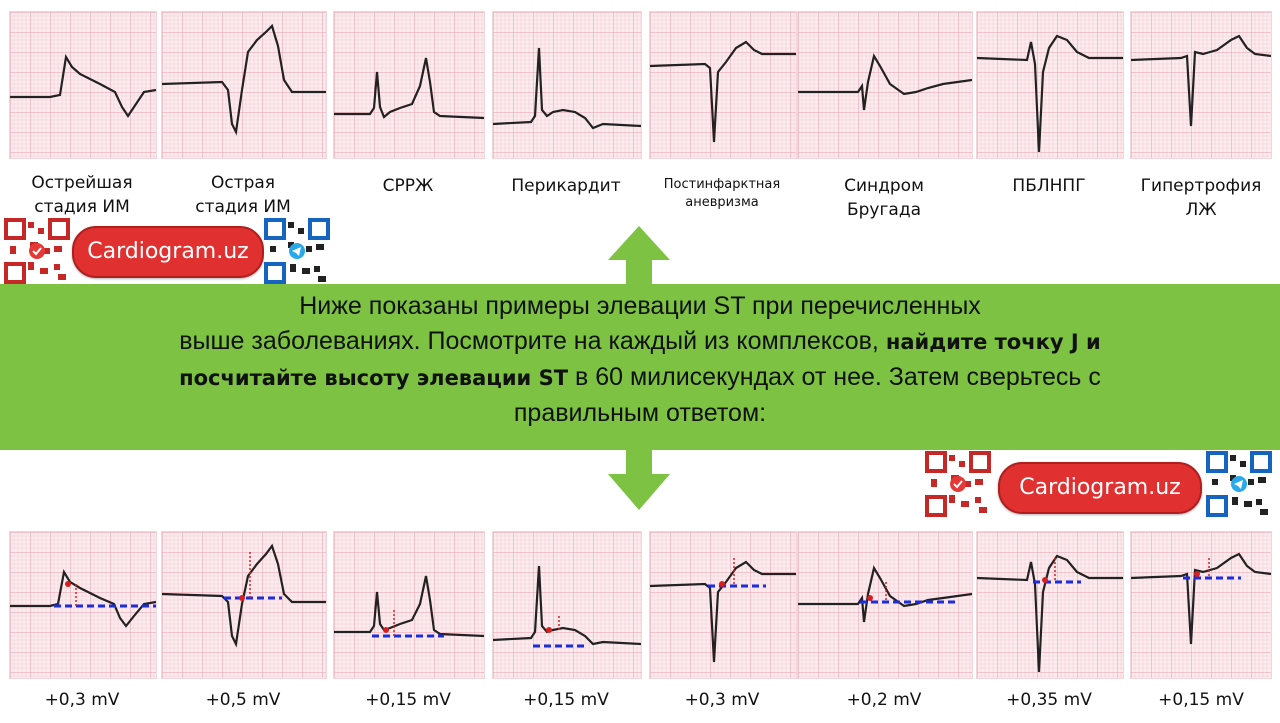 Image resolution: width=1280 pixels, height=723 pixels. What do you see at coordinates (408, 186) in the screenshot?
I see `top-label-3: СРРЖ` at bounding box center [408, 186].